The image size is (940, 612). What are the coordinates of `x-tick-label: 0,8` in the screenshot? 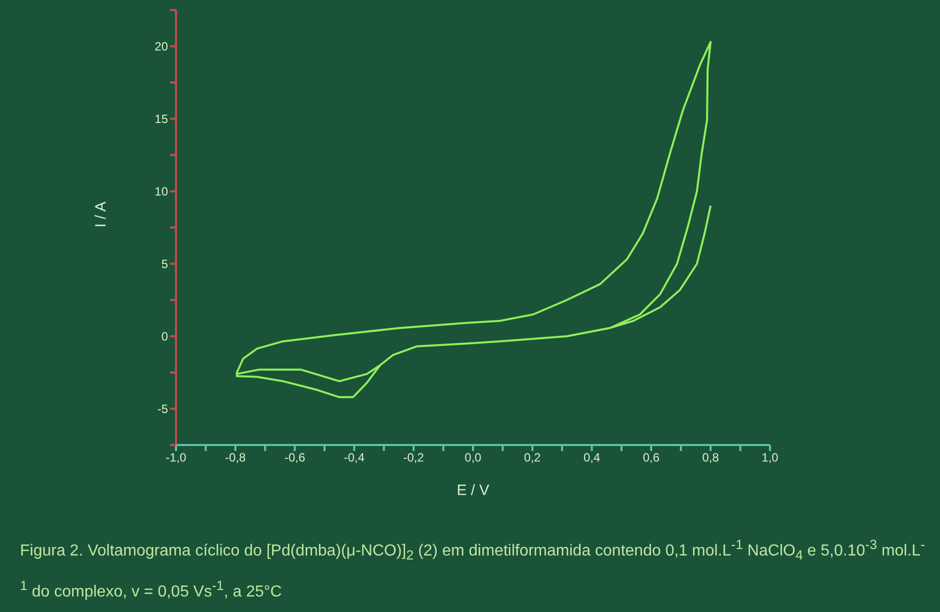 It's located at (711, 457).